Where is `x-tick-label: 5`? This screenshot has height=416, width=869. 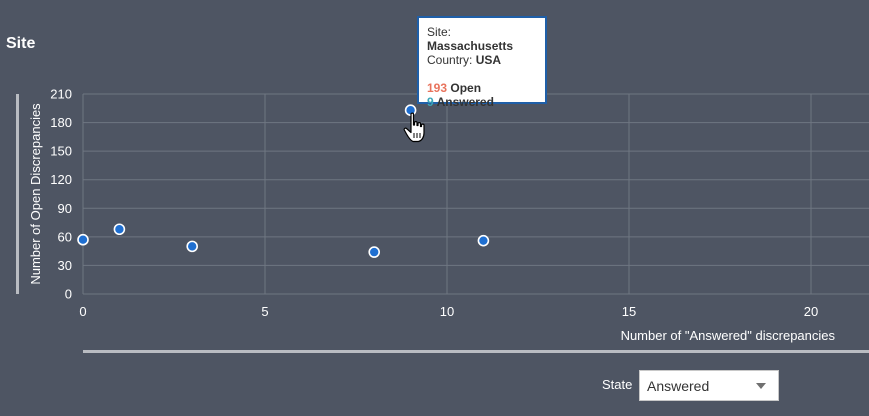 x-tick-label: 5 is located at coordinates (264, 311).